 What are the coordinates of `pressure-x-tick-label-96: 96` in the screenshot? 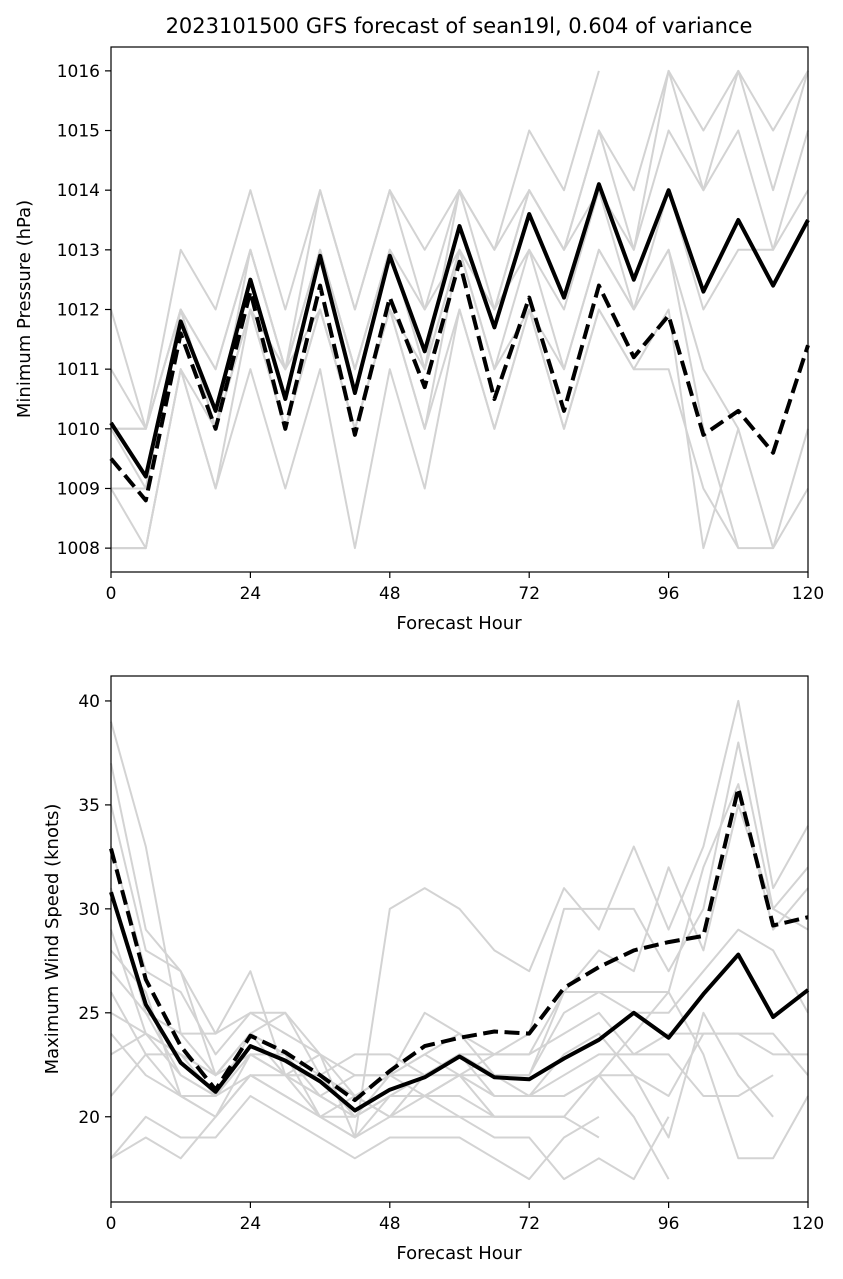 It's located at (669, 594).